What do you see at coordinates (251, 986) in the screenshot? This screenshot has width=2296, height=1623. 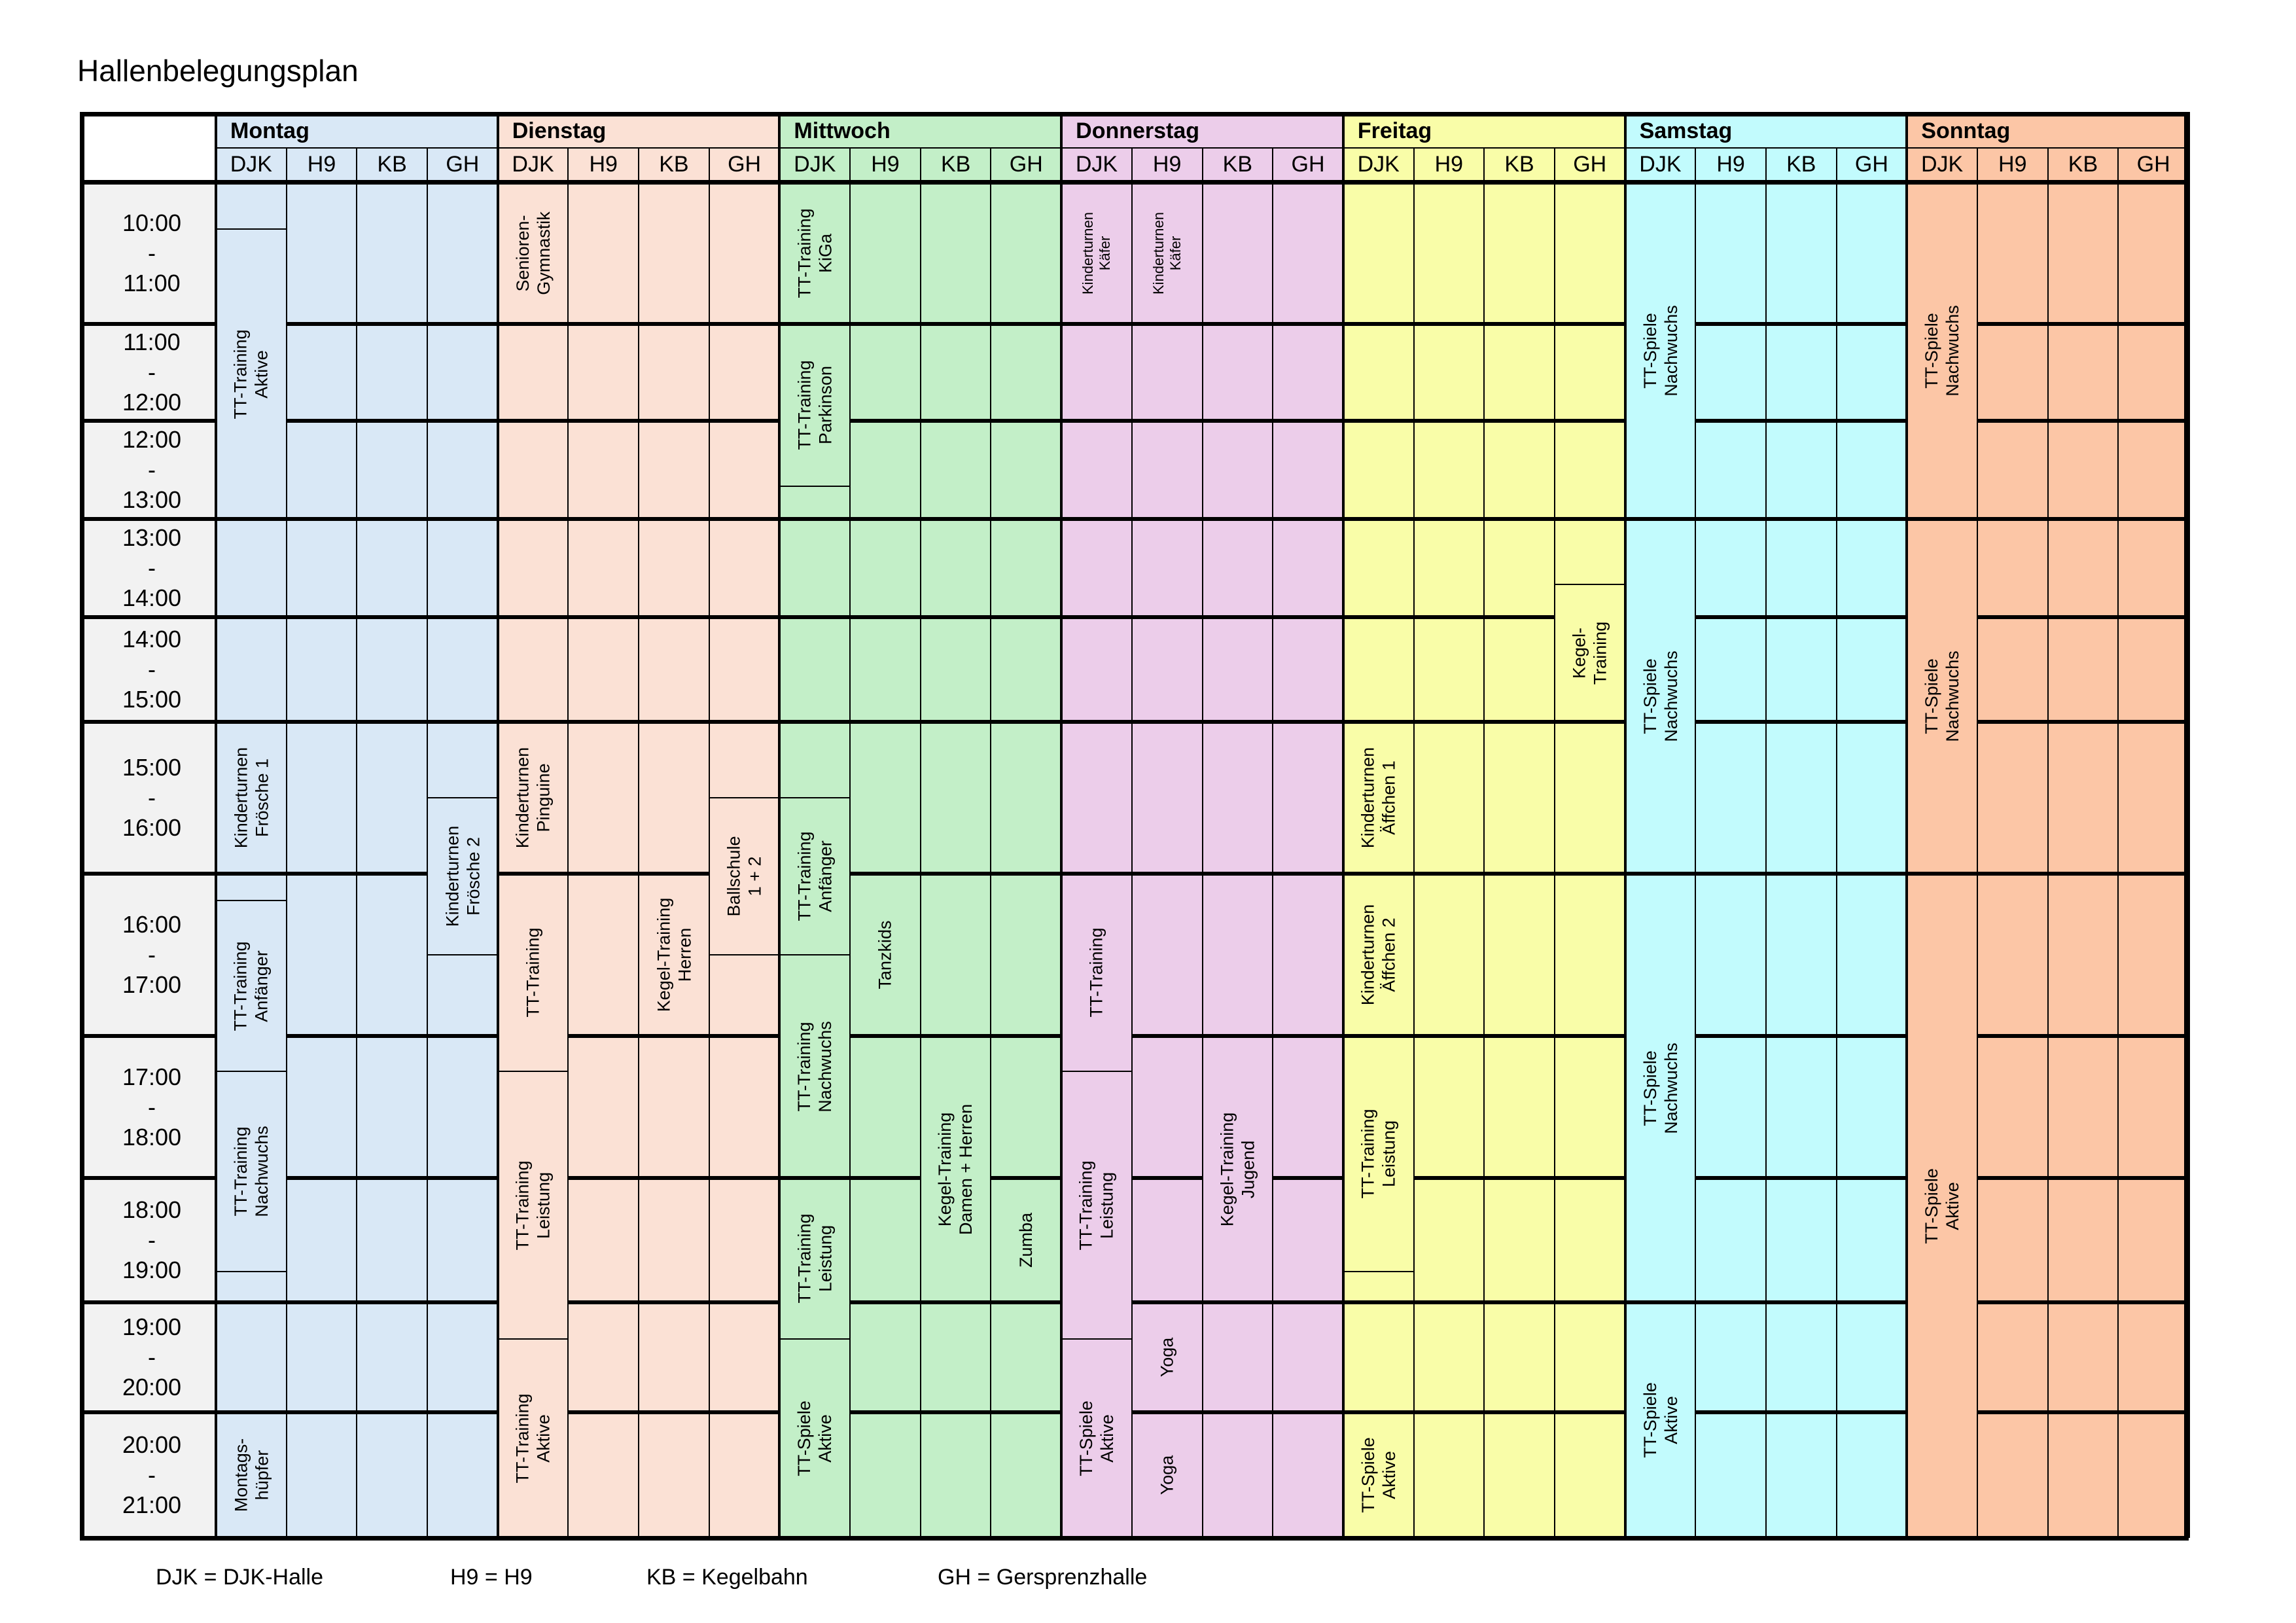 I see `booking-label: TT-Training Anfänger` at bounding box center [251, 986].